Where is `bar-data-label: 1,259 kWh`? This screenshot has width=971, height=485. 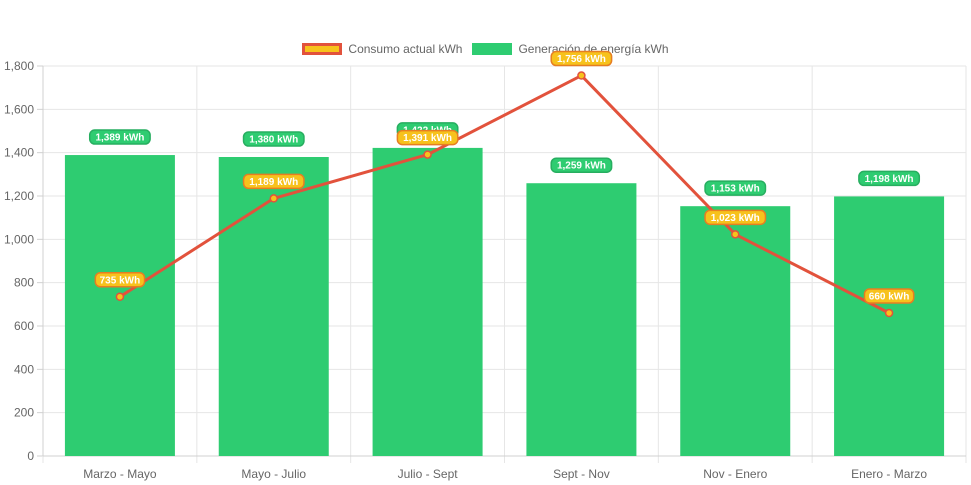
bar-data-label: 1,259 kWh is located at coordinates (581, 166).